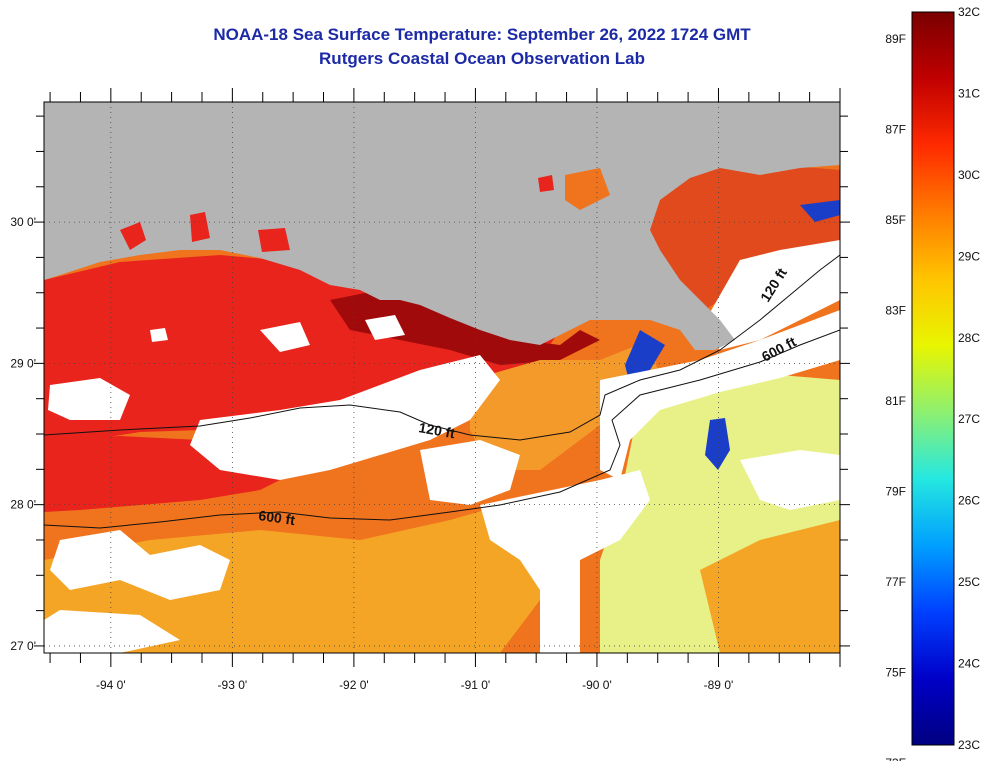 The width and height of the screenshot is (992, 761). I want to click on colorbar-fahrenheit-label: 83F, so click(895, 311).